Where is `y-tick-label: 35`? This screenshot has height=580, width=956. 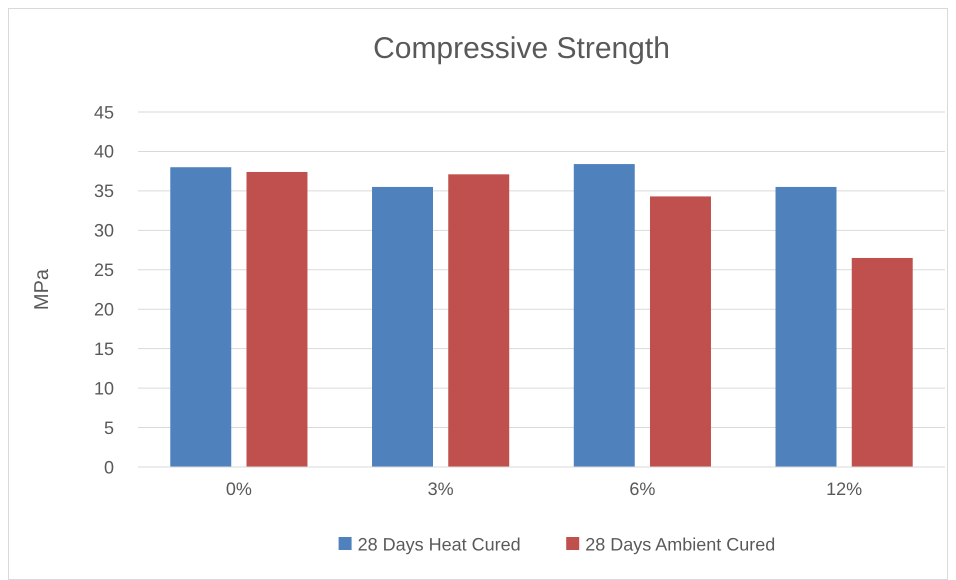
y-tick-label: 35 is located at coordinates (104, 191).